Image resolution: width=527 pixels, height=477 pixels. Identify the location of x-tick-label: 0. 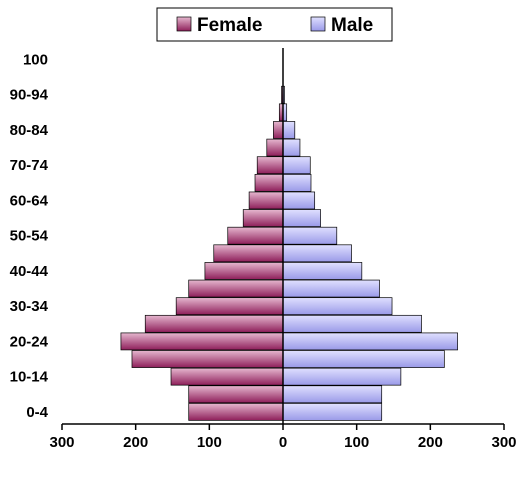
(283, 442).